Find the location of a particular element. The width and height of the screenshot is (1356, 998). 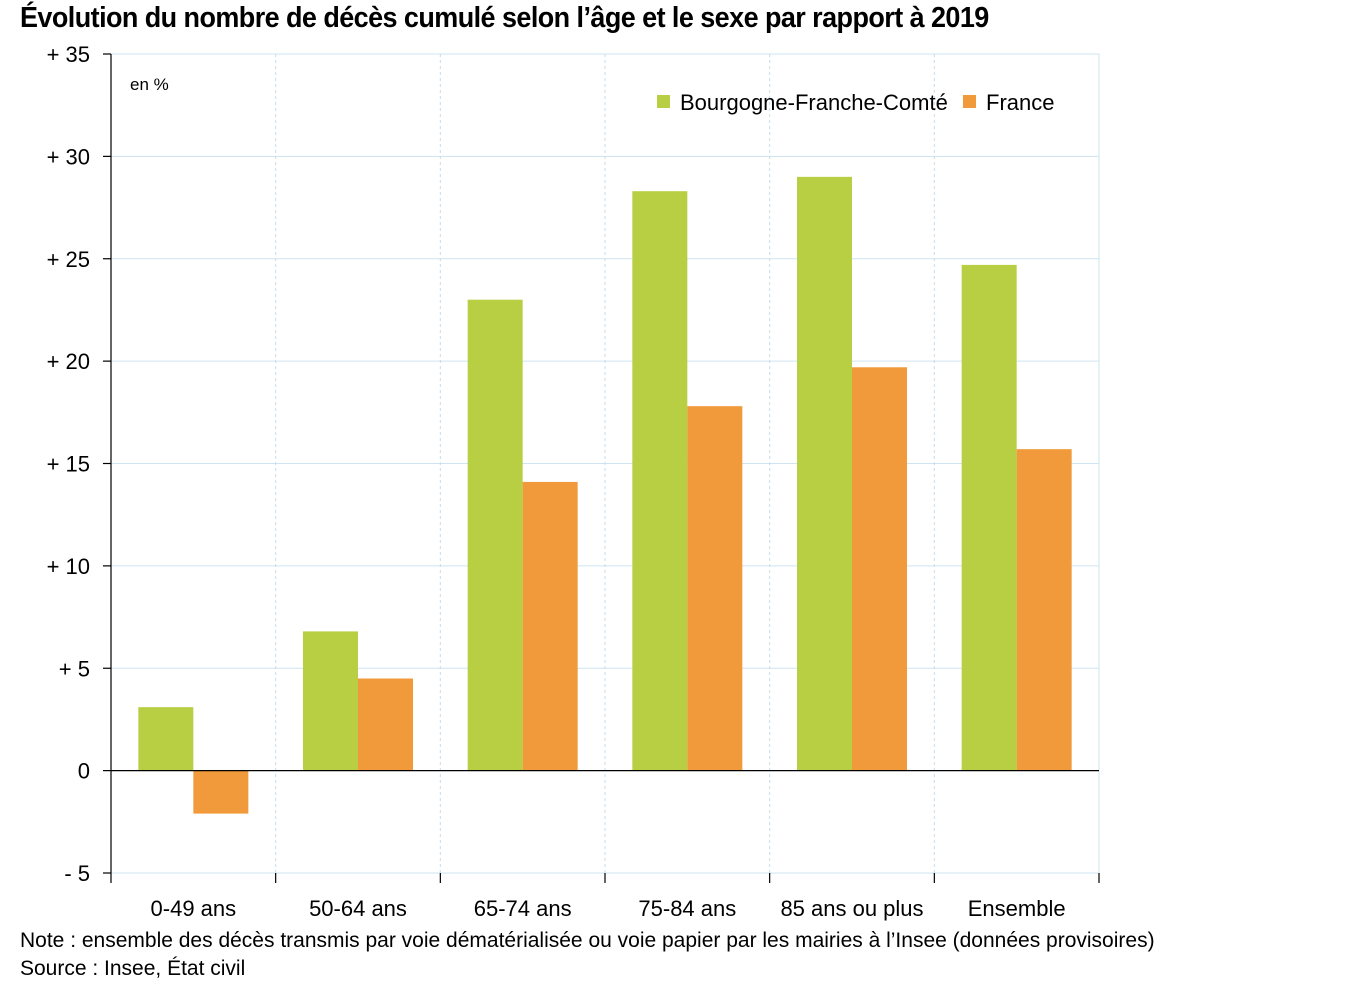

y-tick-label: + 25 is located at coordinates (68, 259).